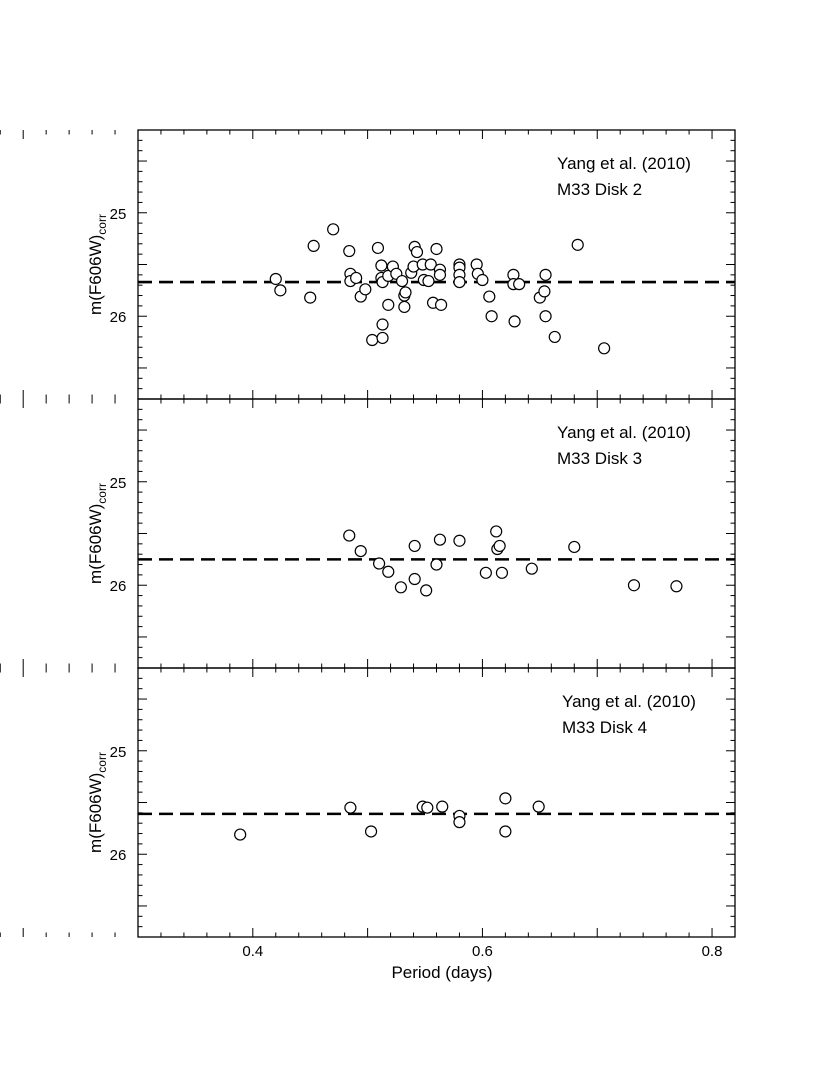 Image resolution: width=830 pixels, height=1075 pixels. Describe the element at coordinates (712, 951) in the screenshot. I see `x-tick-label: 0.8` at that location.